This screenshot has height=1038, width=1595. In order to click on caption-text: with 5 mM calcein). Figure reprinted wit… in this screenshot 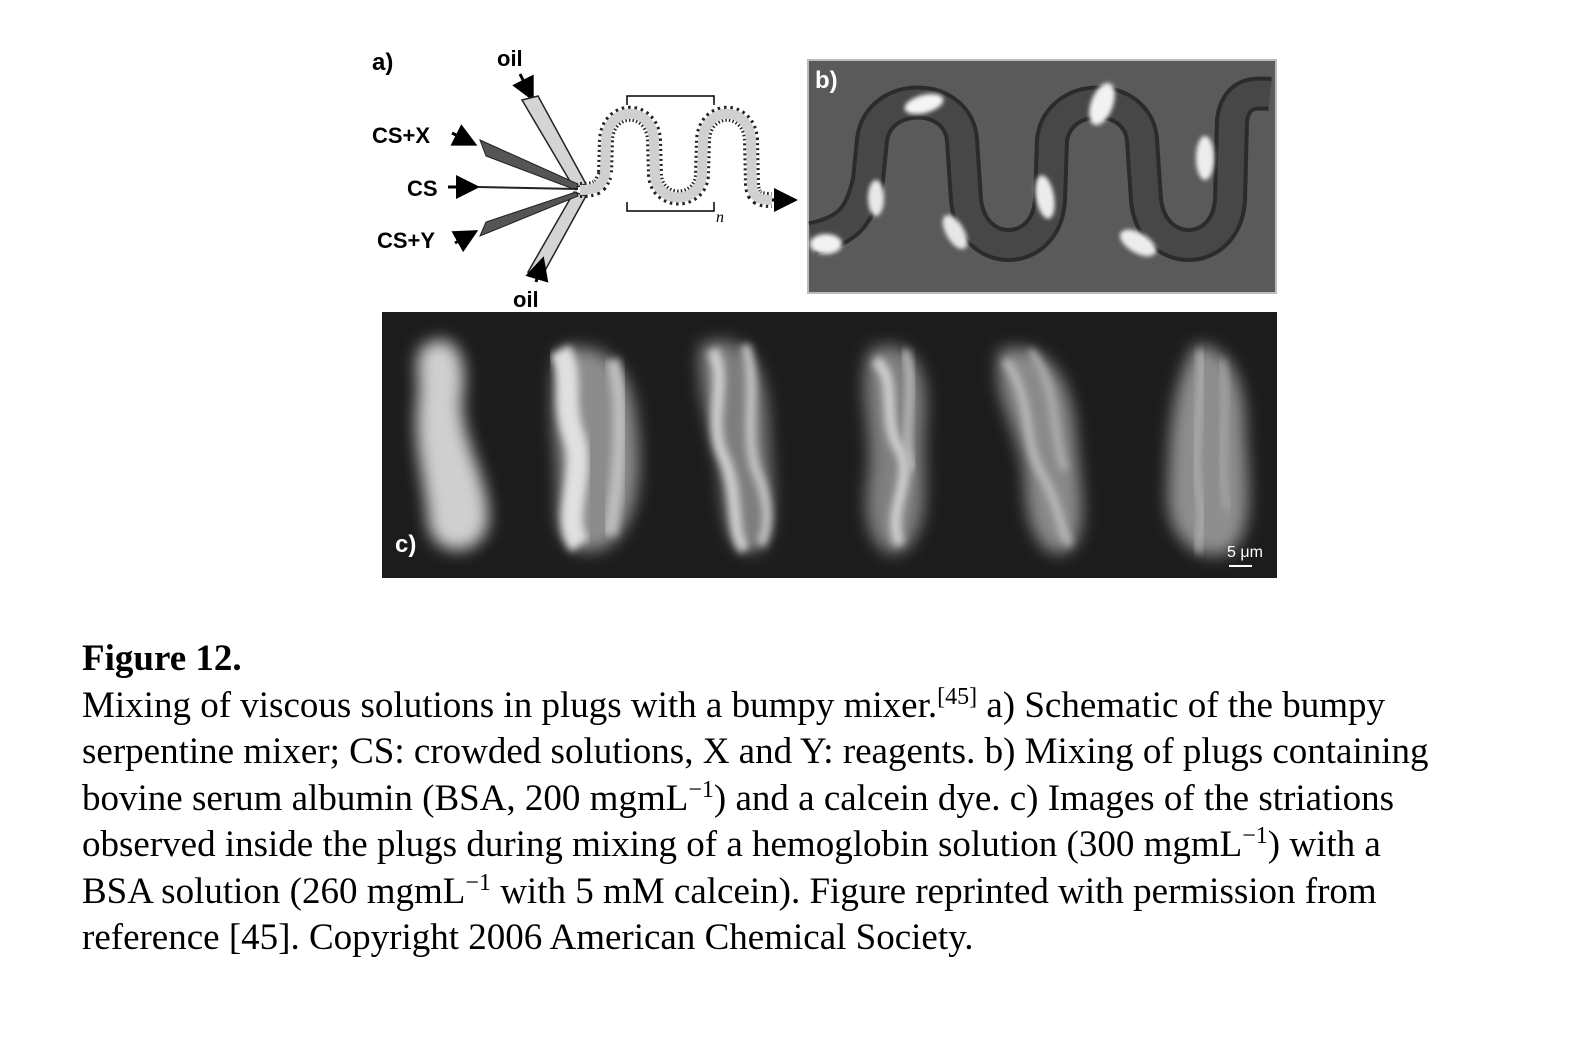, I will do `click(933, 891)`.